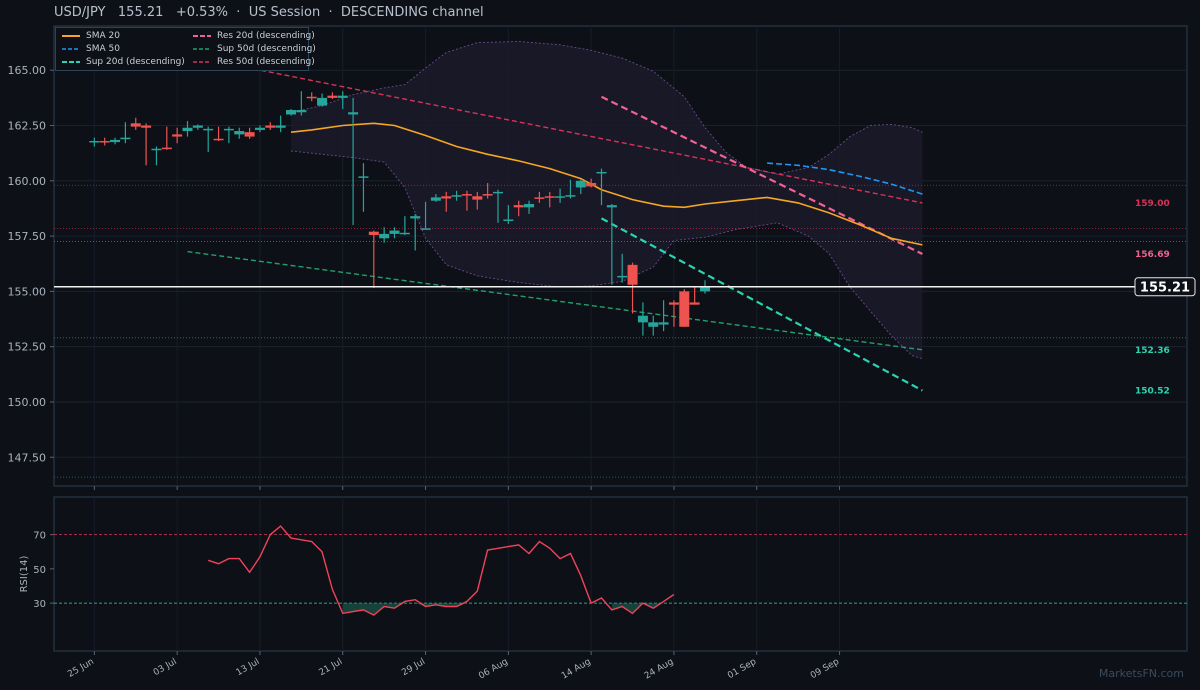 The width and height of the screenshot is (1200, 690). Describe the element at coordinates (1152, 351) in the screenshot. I see `level-label: 152.36` at that location.